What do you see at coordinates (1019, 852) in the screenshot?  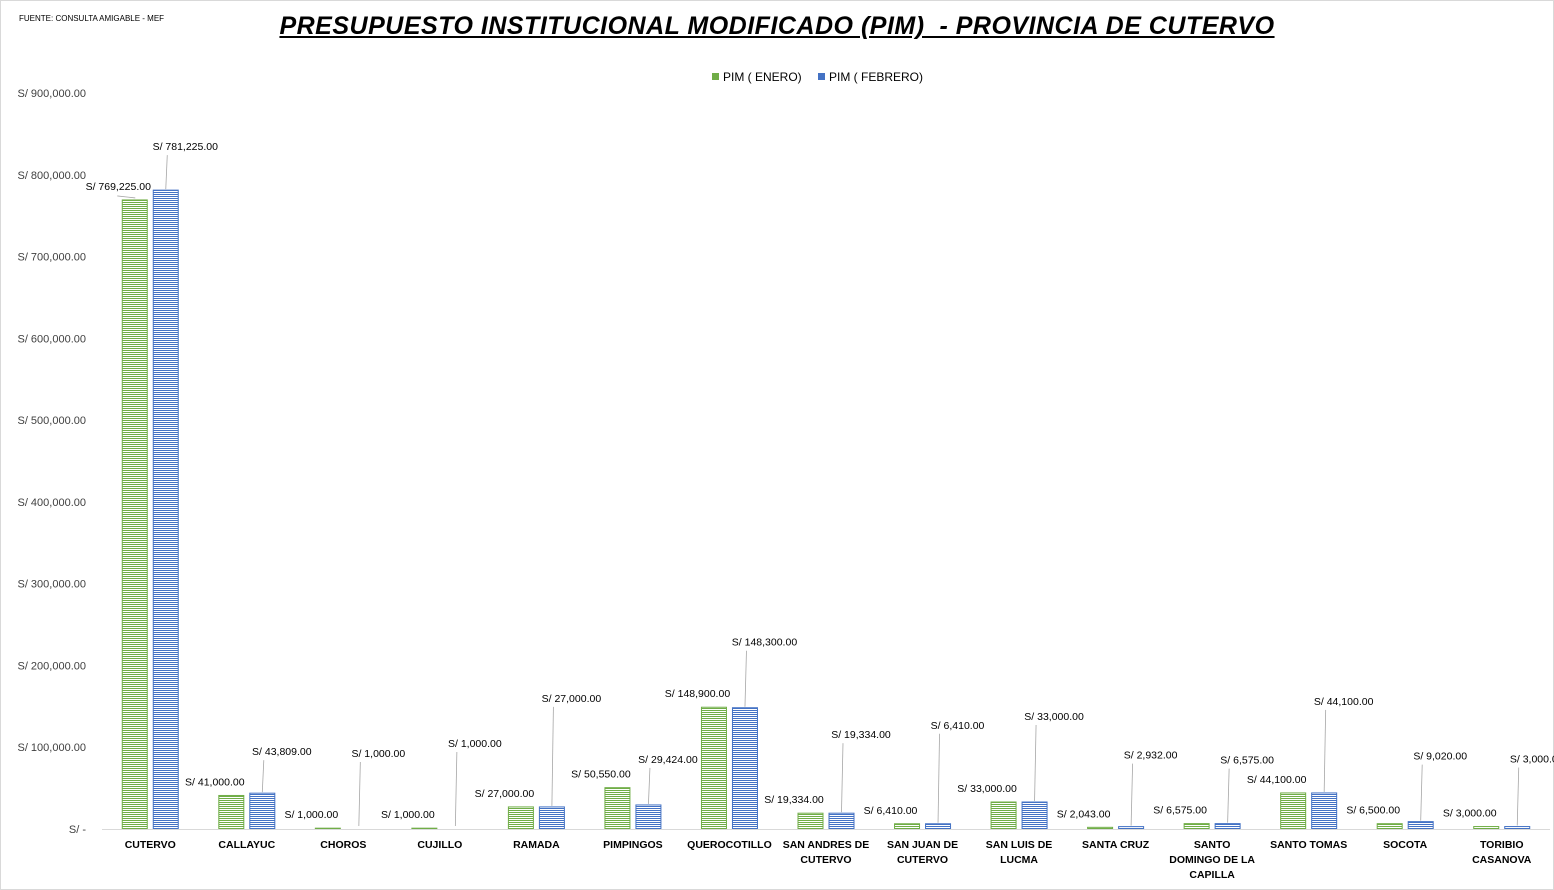 I see `x-tick-label: SAN LUIS DE LUCMA` at bounding box center [1019, 852].